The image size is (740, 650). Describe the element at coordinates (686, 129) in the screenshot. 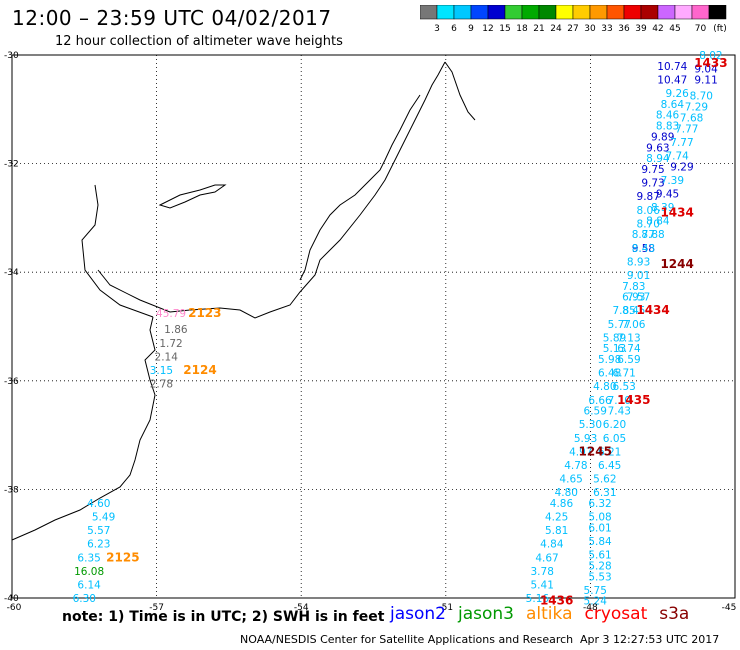

I see `swh-value: 7.77` at that location.